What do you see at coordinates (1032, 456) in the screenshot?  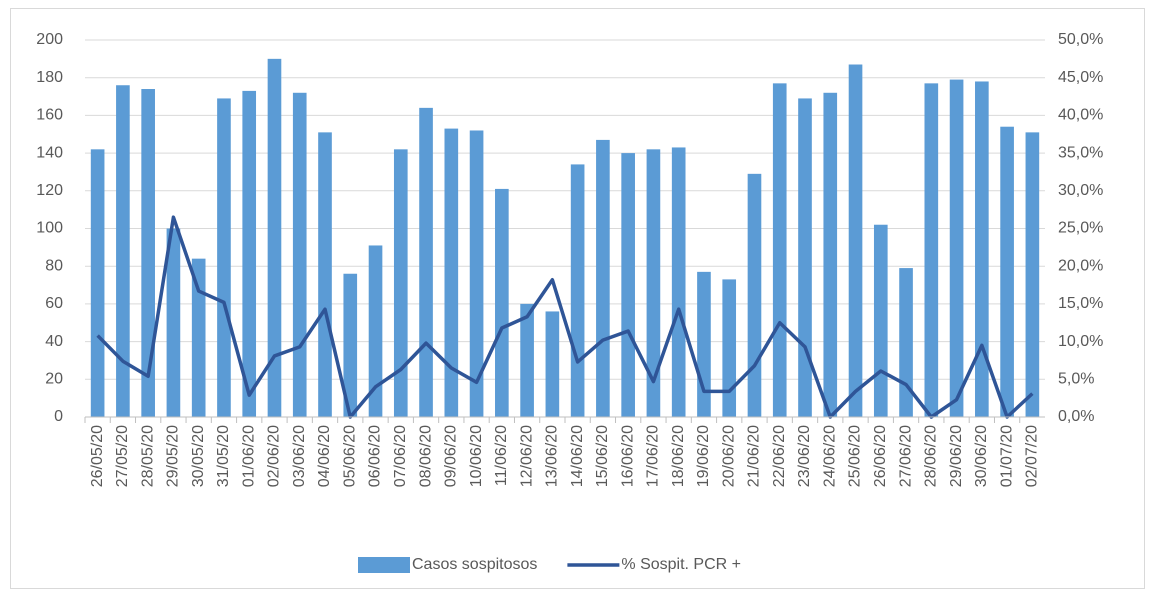 I see `x-tick-label: 02/07/20` at bounding box center [1032, 456].